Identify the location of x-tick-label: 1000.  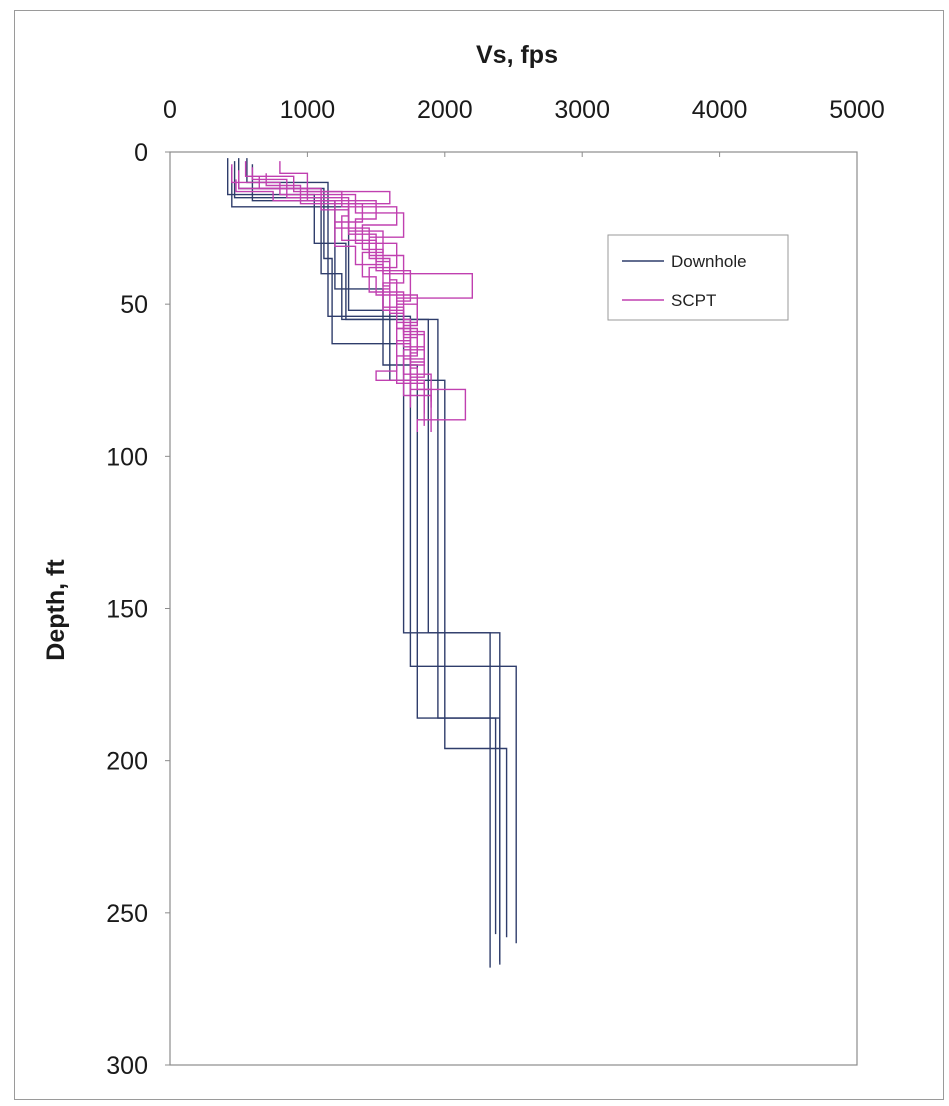
(308, 110).